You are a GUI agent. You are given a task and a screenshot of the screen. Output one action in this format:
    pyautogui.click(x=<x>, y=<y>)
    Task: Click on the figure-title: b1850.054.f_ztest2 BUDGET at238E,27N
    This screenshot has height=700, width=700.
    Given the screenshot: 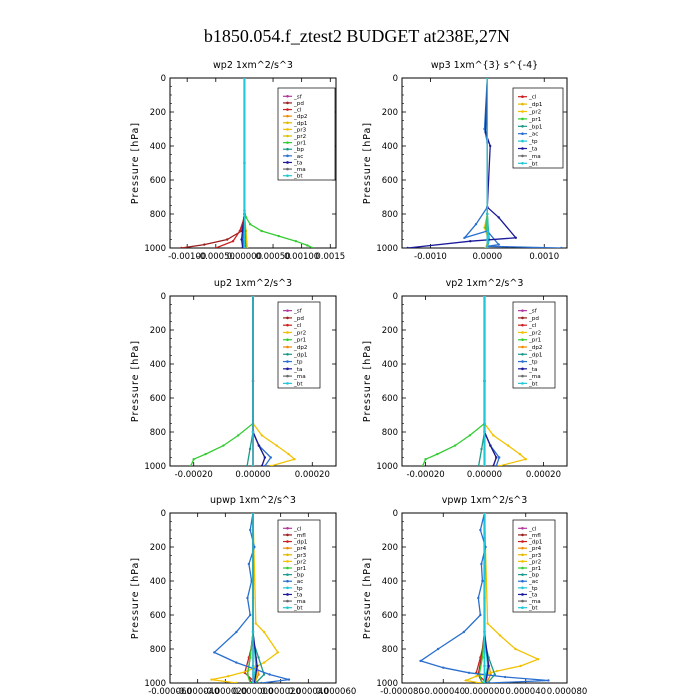 What is the action you would take?
    pyautogui.click(x=357, y=36)
    